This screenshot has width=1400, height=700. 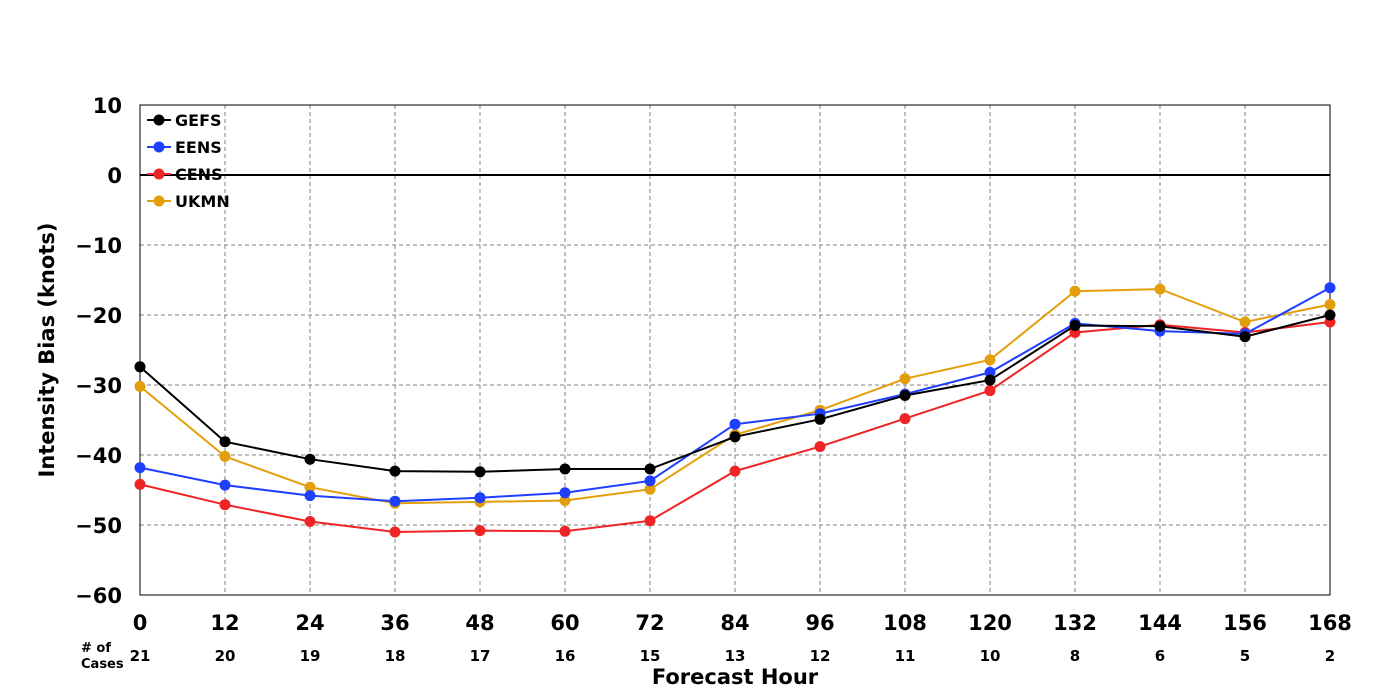 What do you see at coordinates (650, 656) in the screenshot?
I see `case-count: 15` at bounding box center [650, 656].